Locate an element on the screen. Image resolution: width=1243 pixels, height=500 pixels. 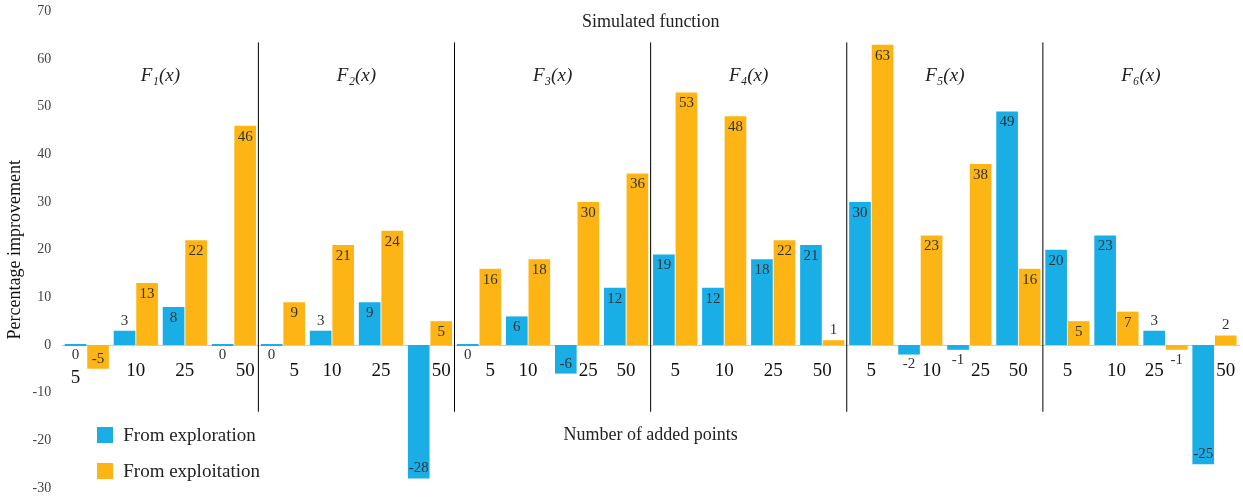
data-label: 36 is located at coordinates (637, 183).